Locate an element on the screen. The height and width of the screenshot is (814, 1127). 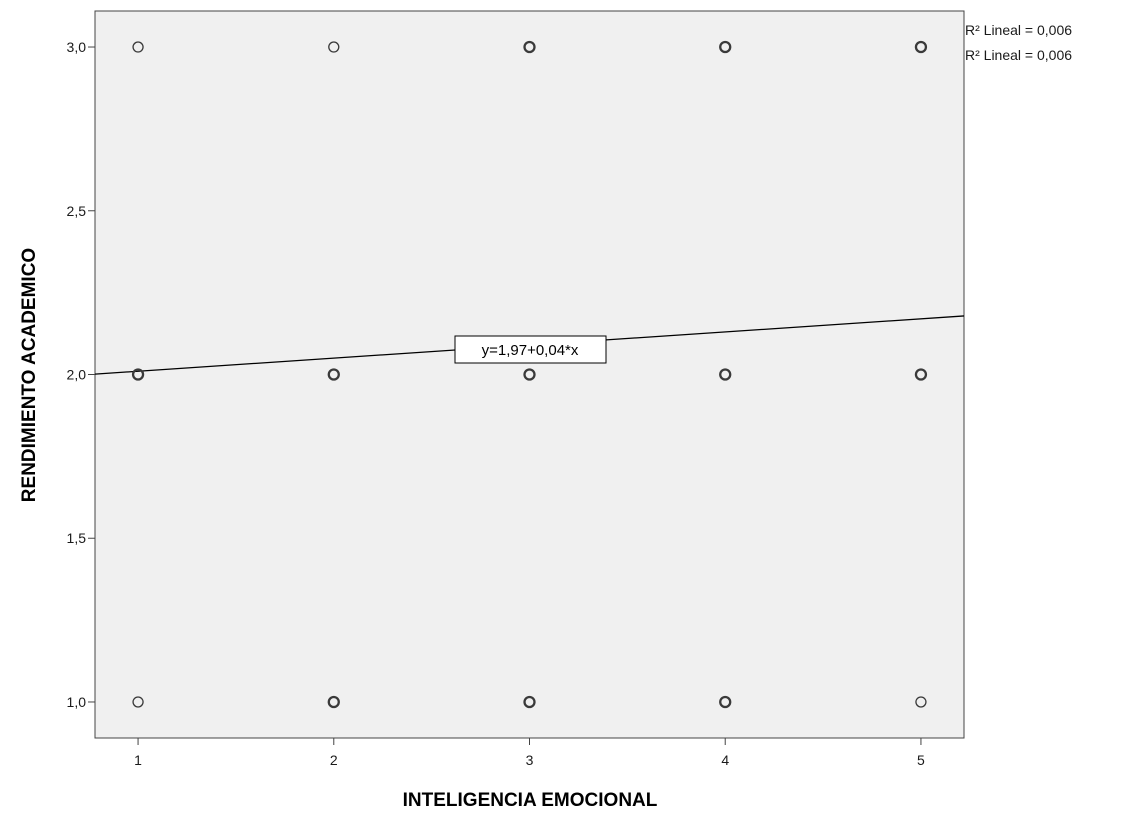
equation-text: y=1,97+0,04*x is located at coordinates (530, 350).